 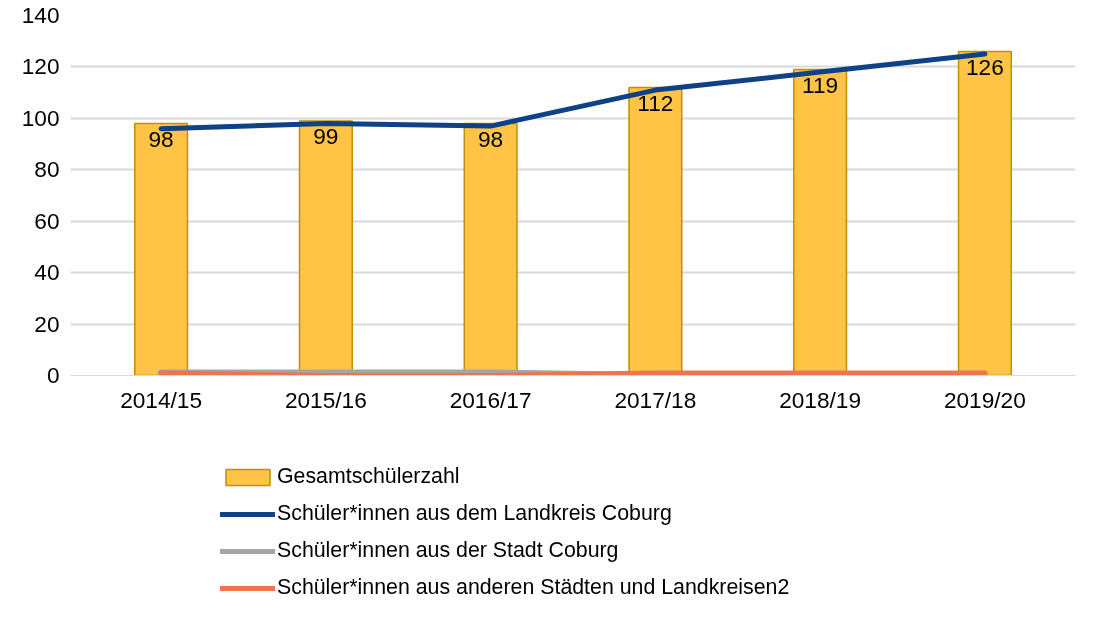 I want to click on x-tick-label: 2018/19, so click(x=820, y=399).